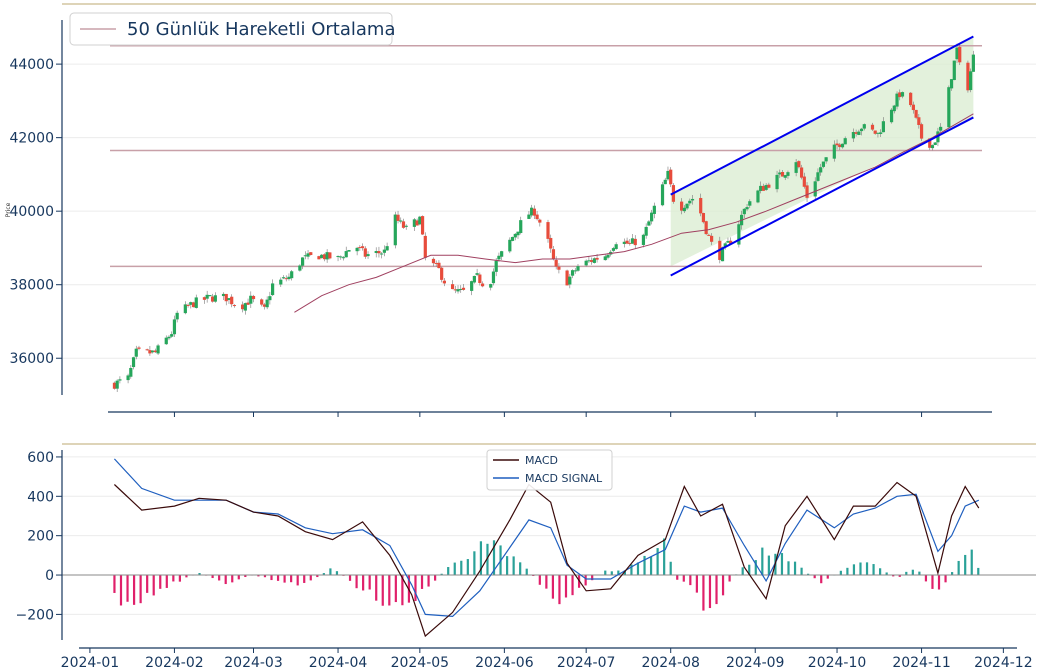 This screenshot has height=671, width=1050. Describe the element at coordinates (232, 29) in the screenshot. I see `price-legend: 50 Günlük Hareketli Ortalama` at that location.